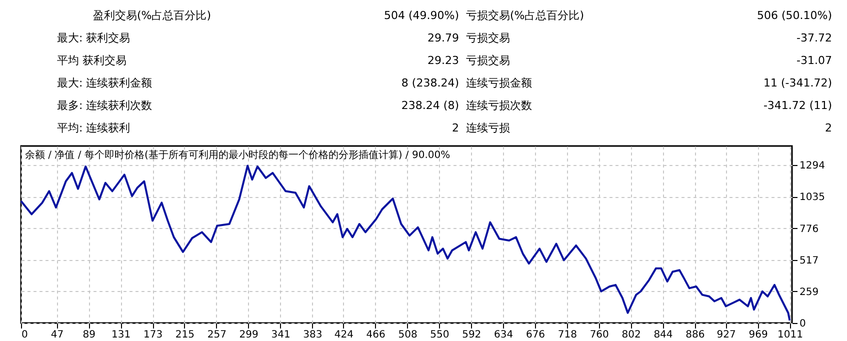 The image size is (847, 341). What do you see at coordinates (93, 128) in the screenshot?
I see `text: 平均: 连续获利` at bounding box center [93, 128].